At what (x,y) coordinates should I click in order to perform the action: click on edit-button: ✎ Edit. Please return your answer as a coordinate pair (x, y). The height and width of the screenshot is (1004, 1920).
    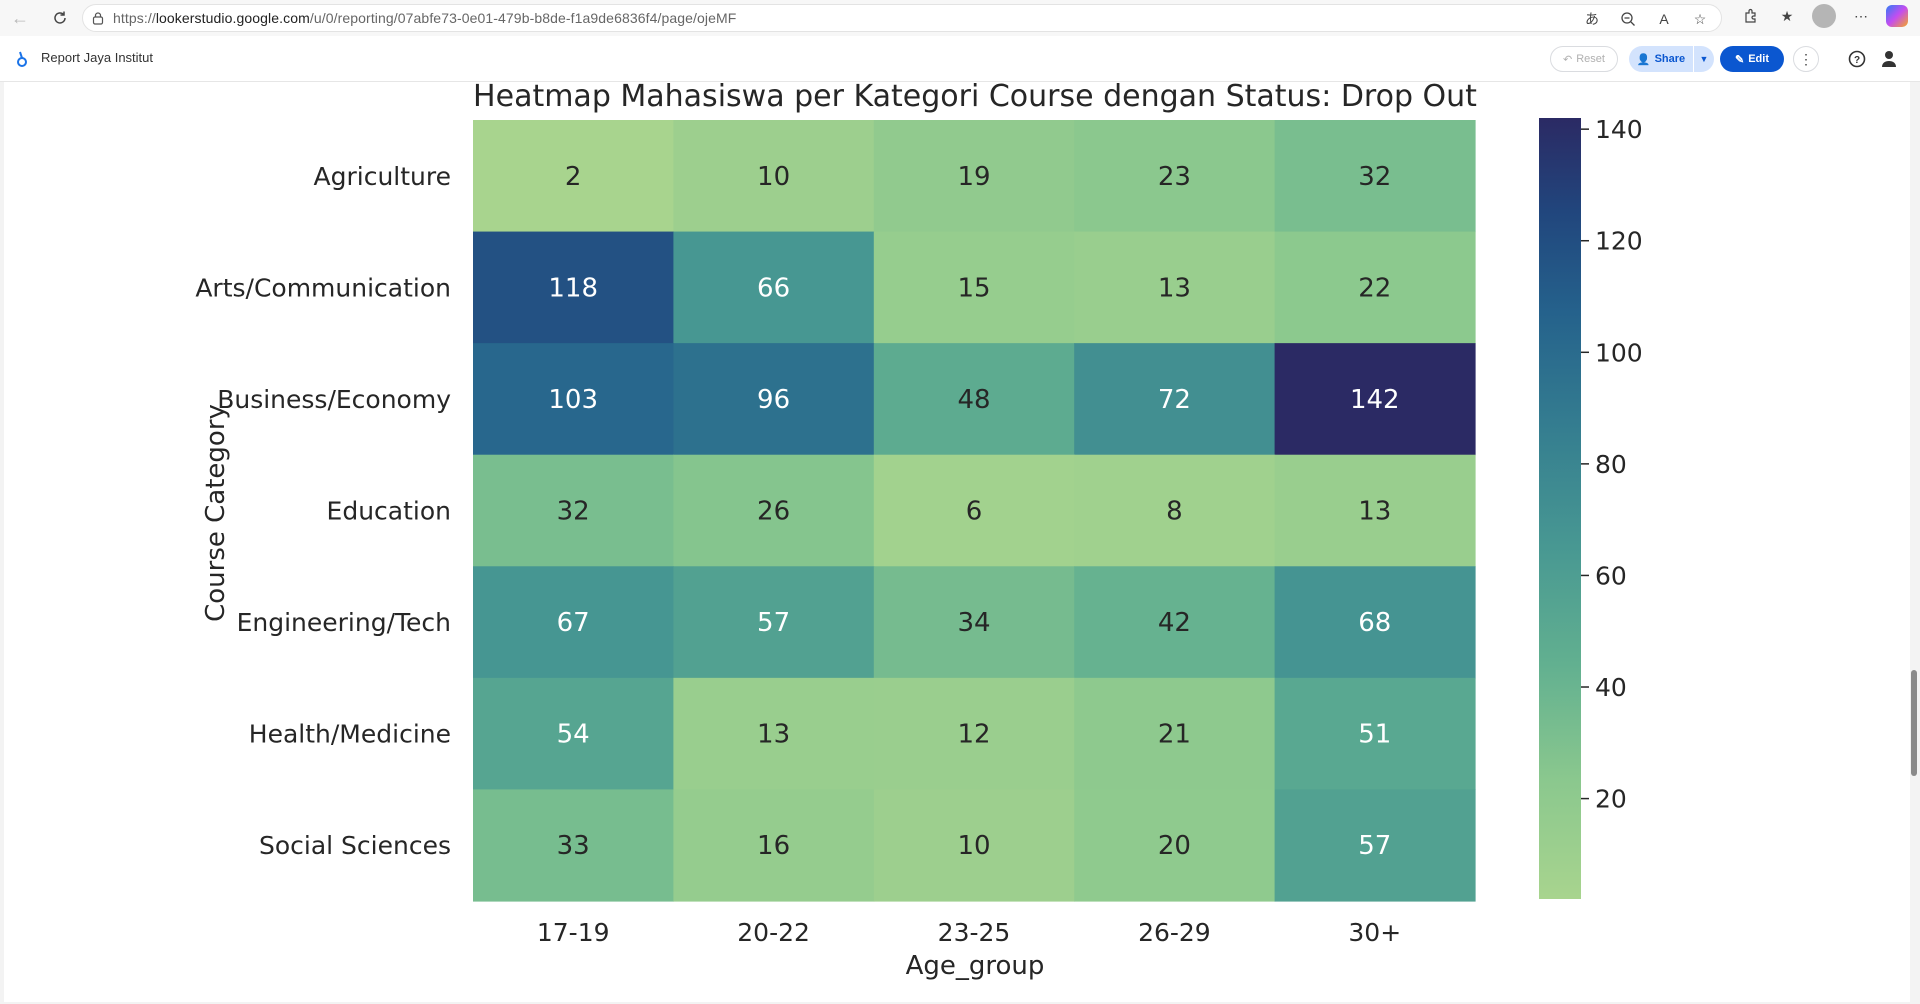
    Looking at the image, I should click on (1752, 59).